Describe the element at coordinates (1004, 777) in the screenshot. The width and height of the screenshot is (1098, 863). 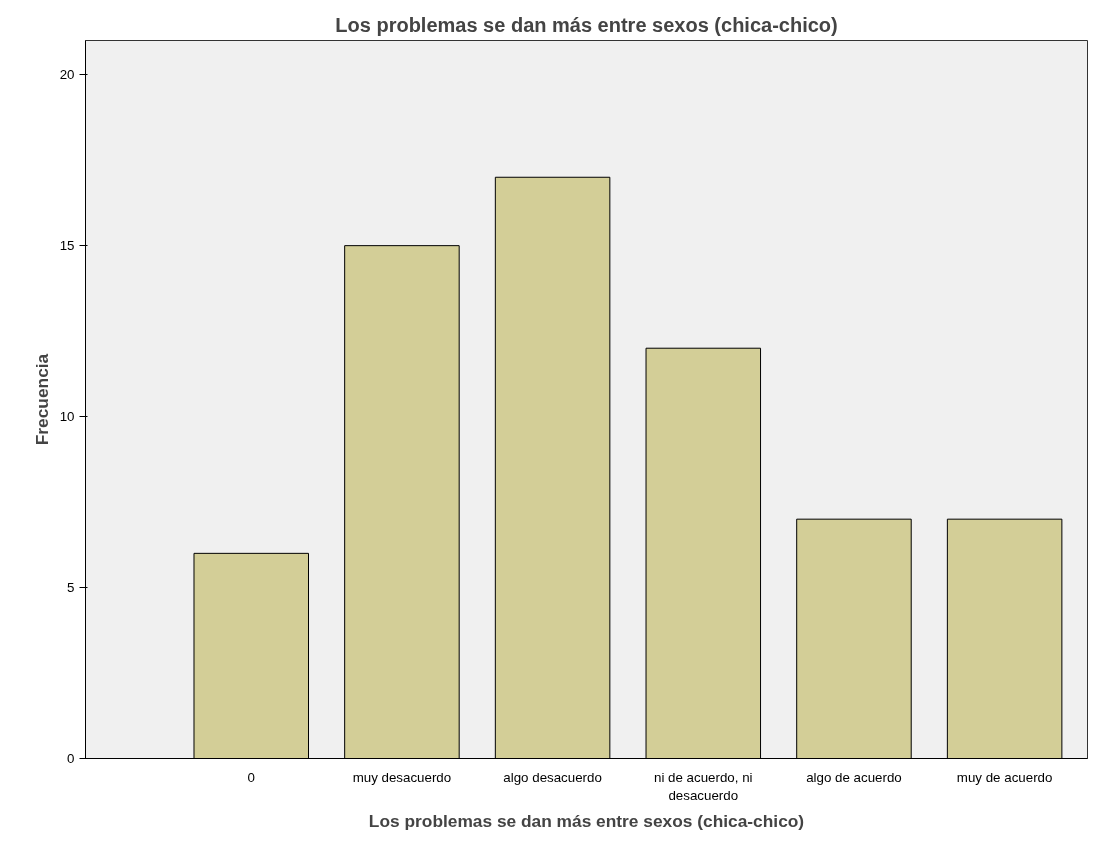
I see `x-tick-label: muy de acuerdo` at that location.